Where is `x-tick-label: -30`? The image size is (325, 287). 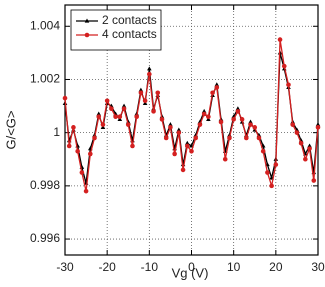 x-tick-label: -30 is located at coordinates (65, 267).